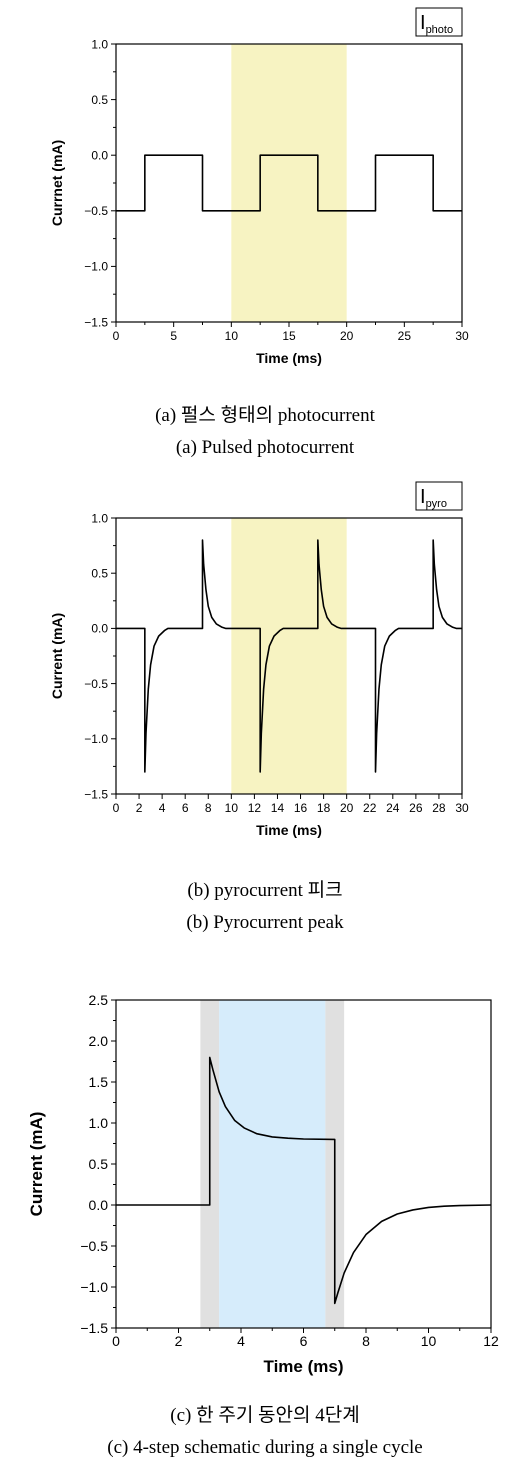 This screenshot has width=530, height=1472. Describe the element at coordinates (405, 336) in the screenshot. I see `x-tick-label: 25` at that location.